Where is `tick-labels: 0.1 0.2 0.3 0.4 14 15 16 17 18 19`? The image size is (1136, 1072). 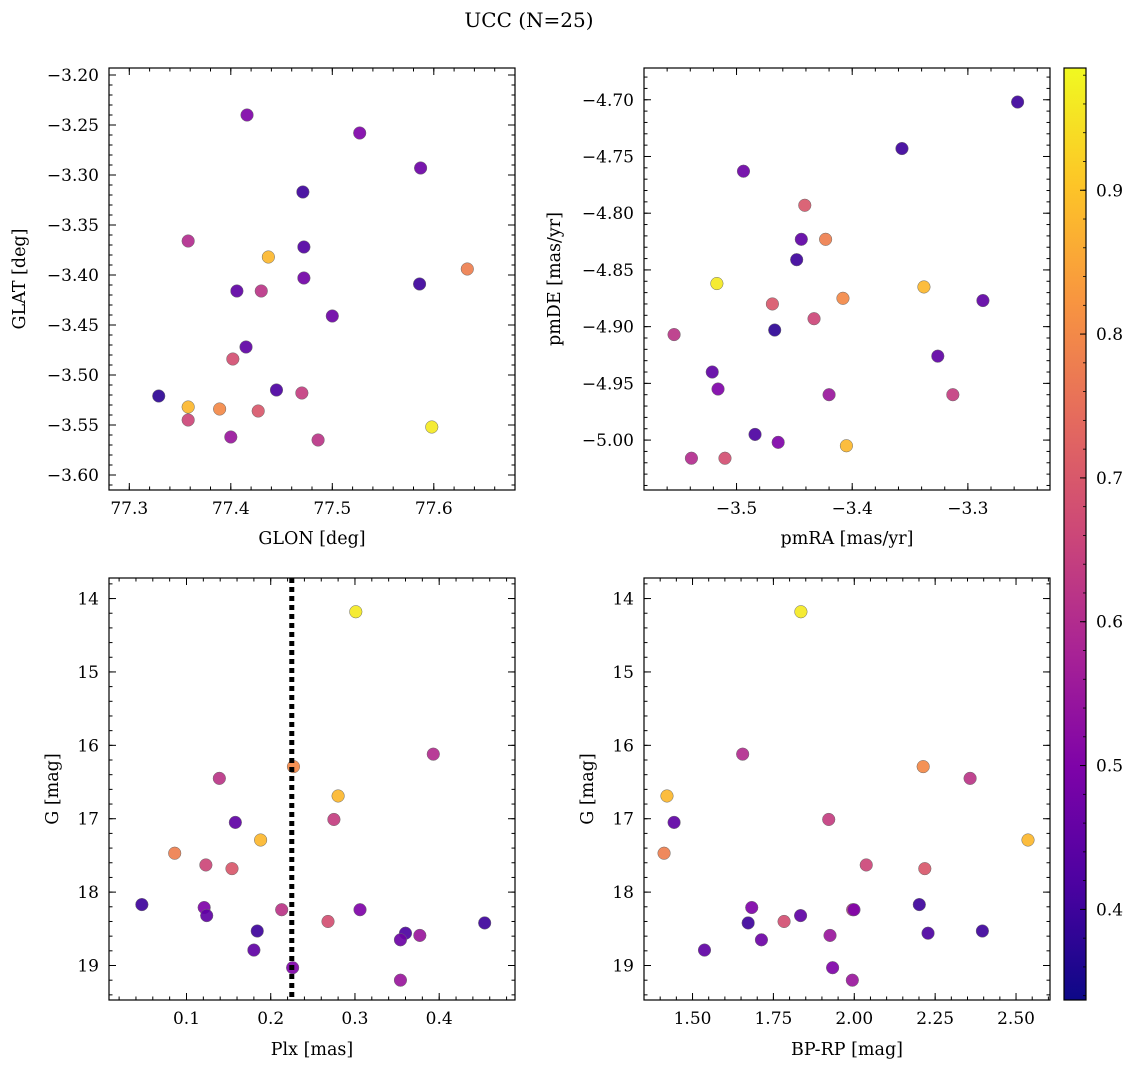 tick-labels: 0.1 0.2 0.3 0.4 14 15 16 17 18 19 is located at coordinates (264, 809).